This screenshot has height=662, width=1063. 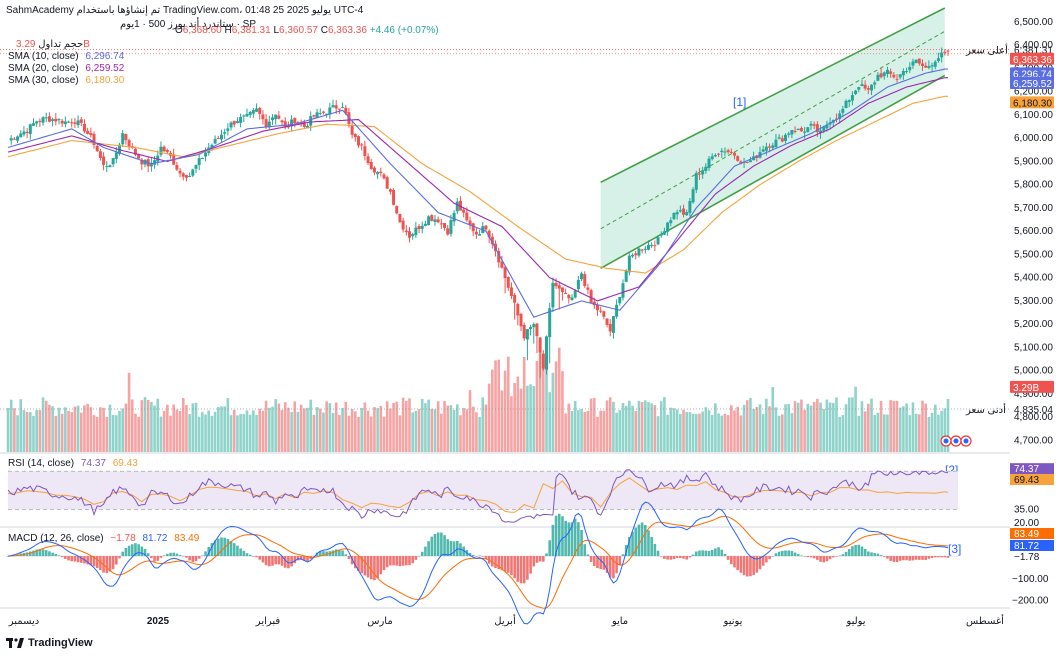 What do you see at coordinates (51, 45) in the screenshot?
I see `volume-legend: حجم تداول 3.29B` at bounding box center [51, 45].